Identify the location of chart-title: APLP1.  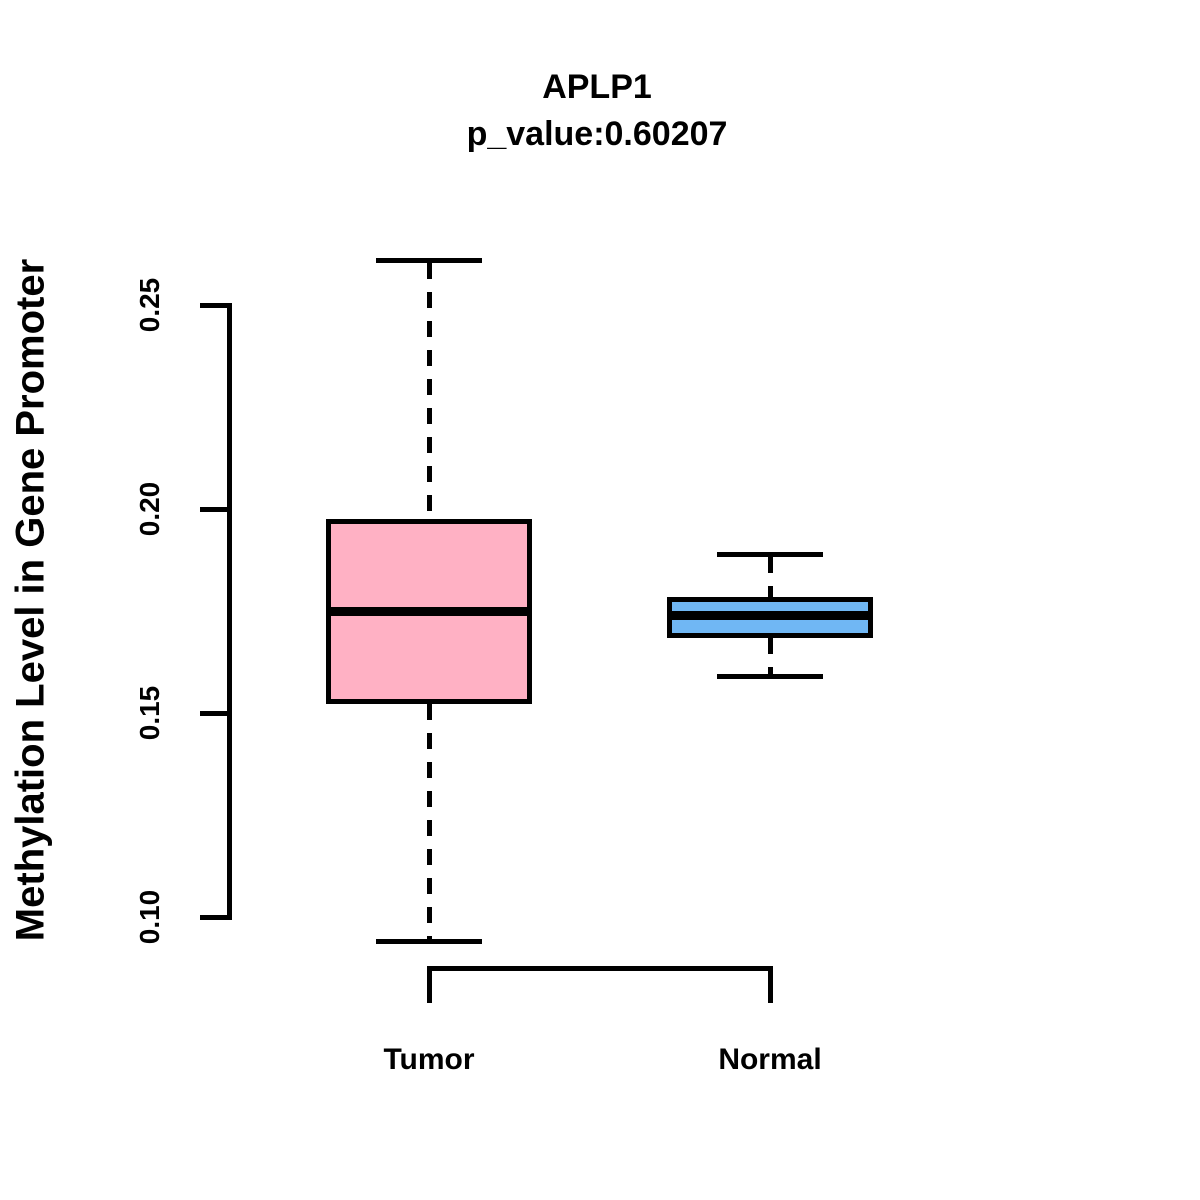
(597, 87).